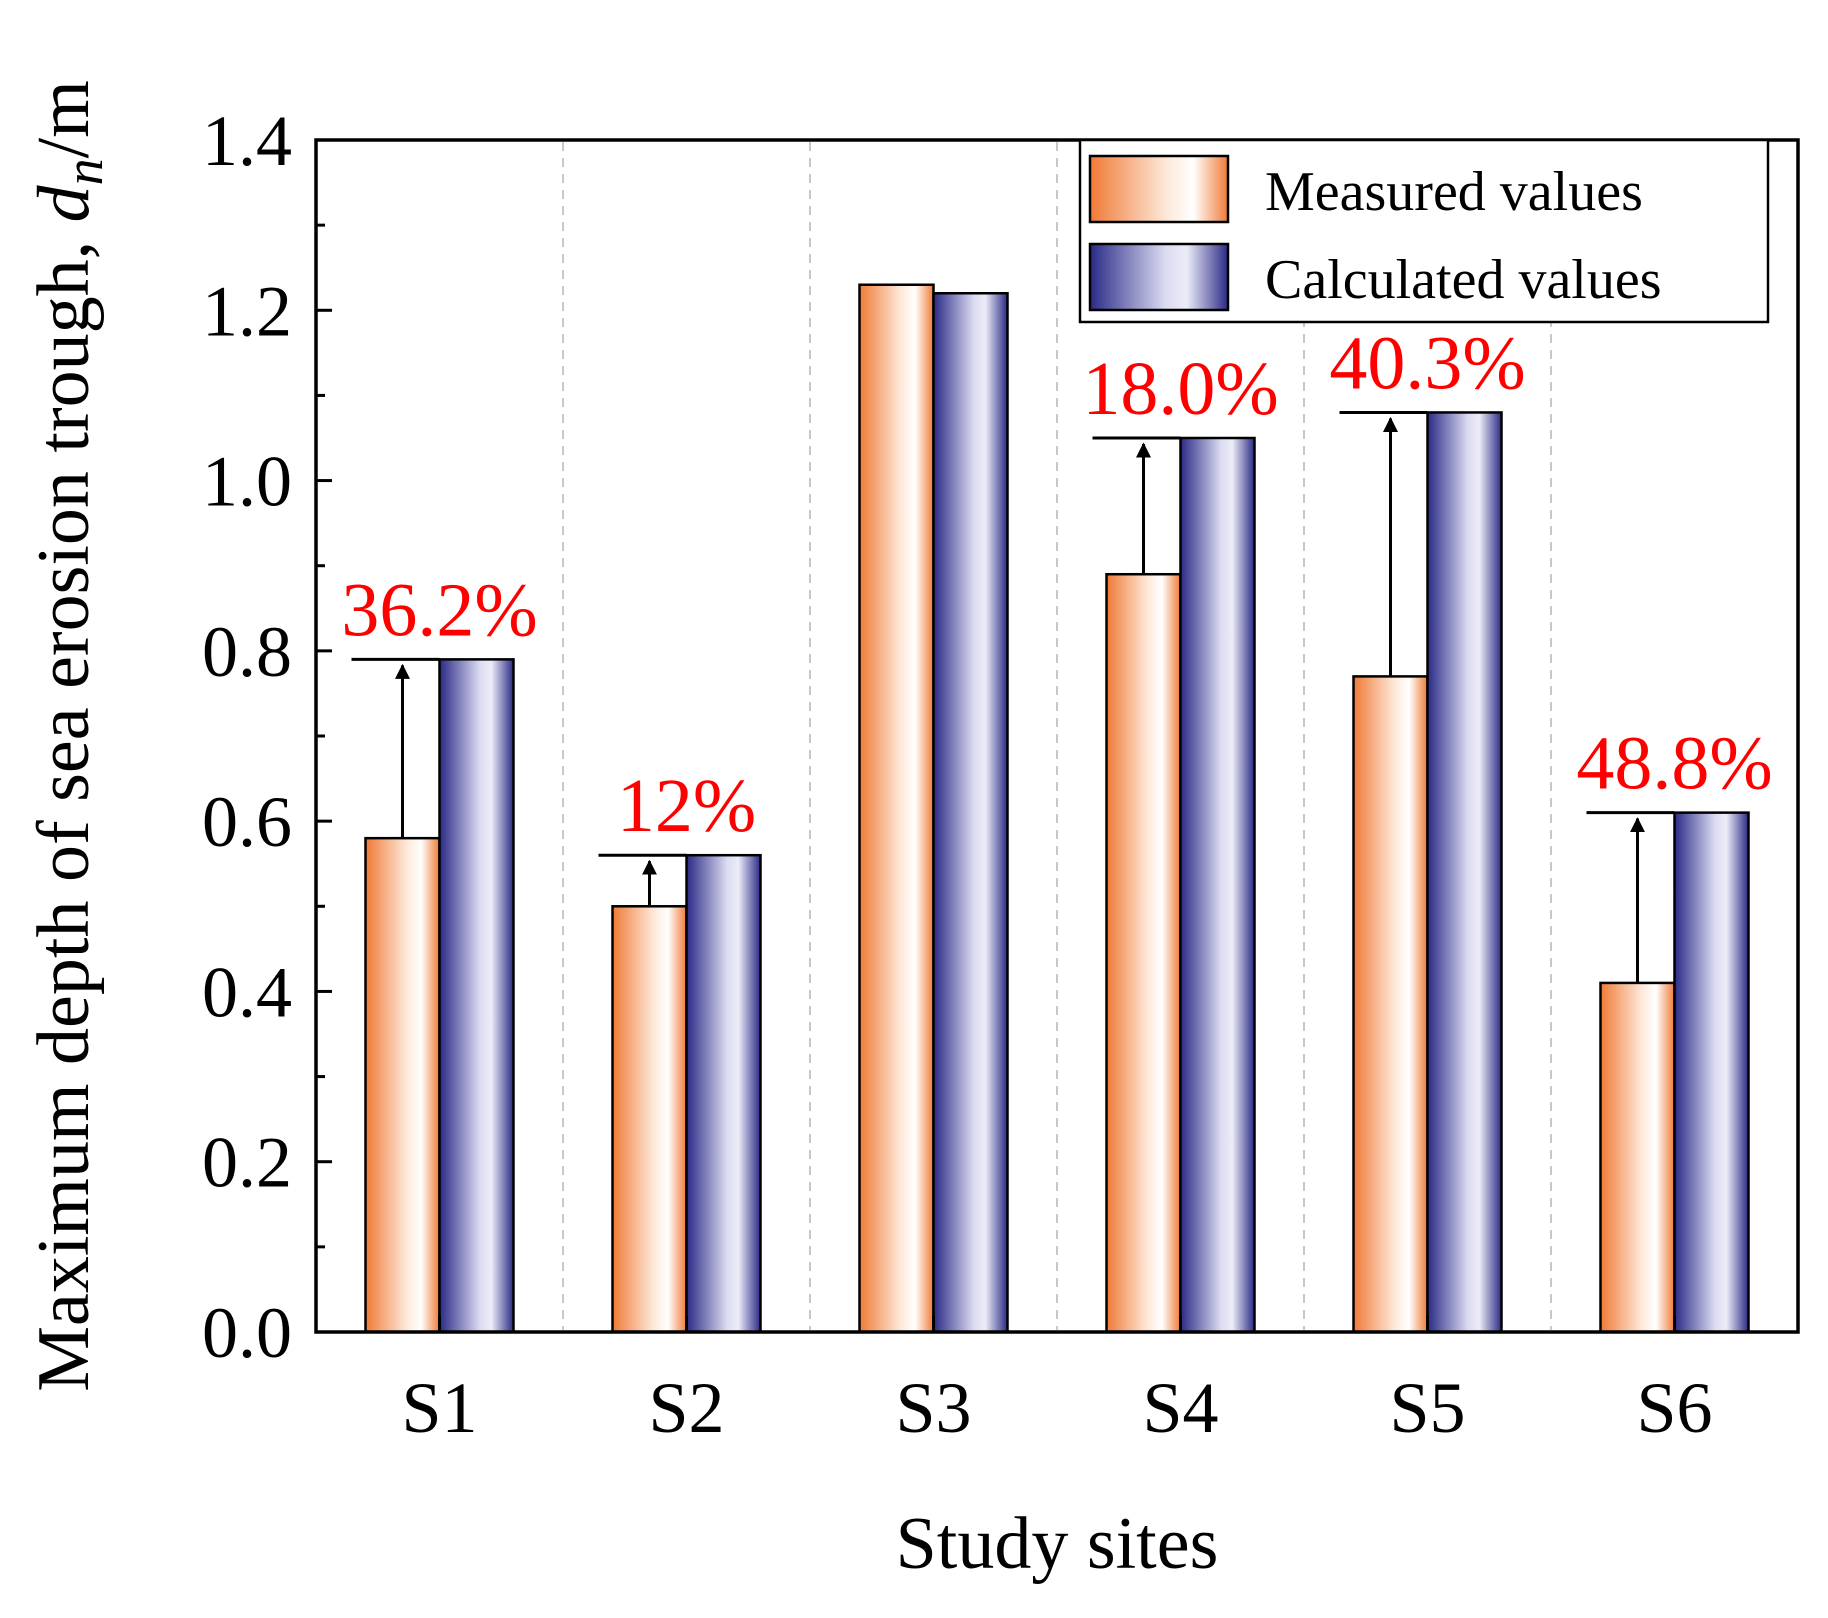 The height and width of the screenshot is (1618, 1828). I want to click on annotation-percent-label: 12%, so click(686, 806).